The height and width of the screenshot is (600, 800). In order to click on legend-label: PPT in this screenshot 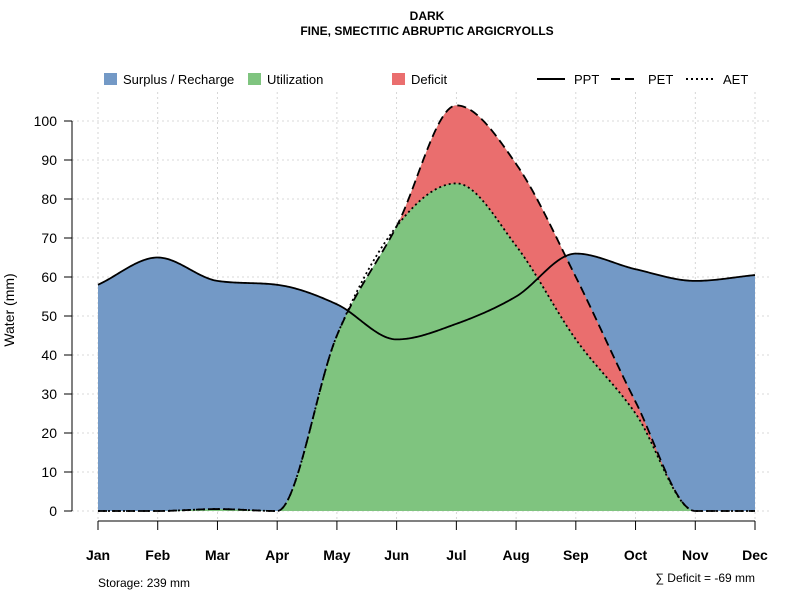, I will do `click(586, 79)`.